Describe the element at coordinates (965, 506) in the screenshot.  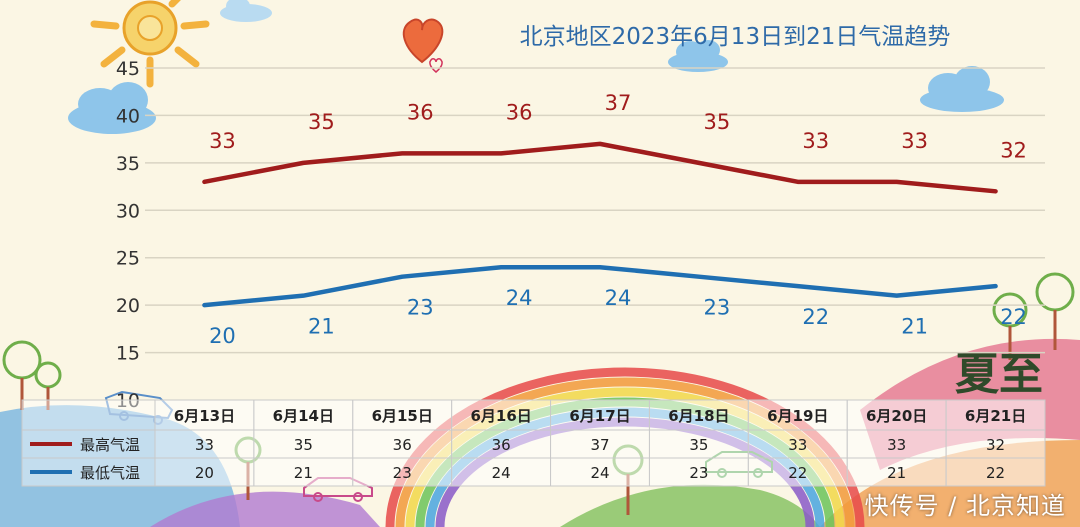
I see `watermark: 快传号 / 北京知道` at that location.